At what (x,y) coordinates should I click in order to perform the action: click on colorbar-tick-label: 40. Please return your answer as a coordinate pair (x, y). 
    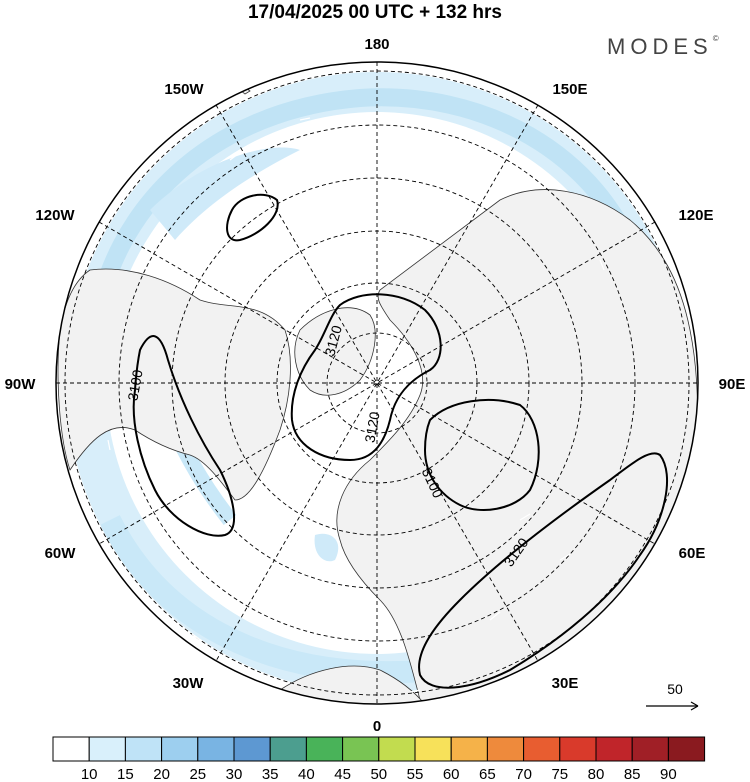
    Looking at the image, I should click on (306, 774).